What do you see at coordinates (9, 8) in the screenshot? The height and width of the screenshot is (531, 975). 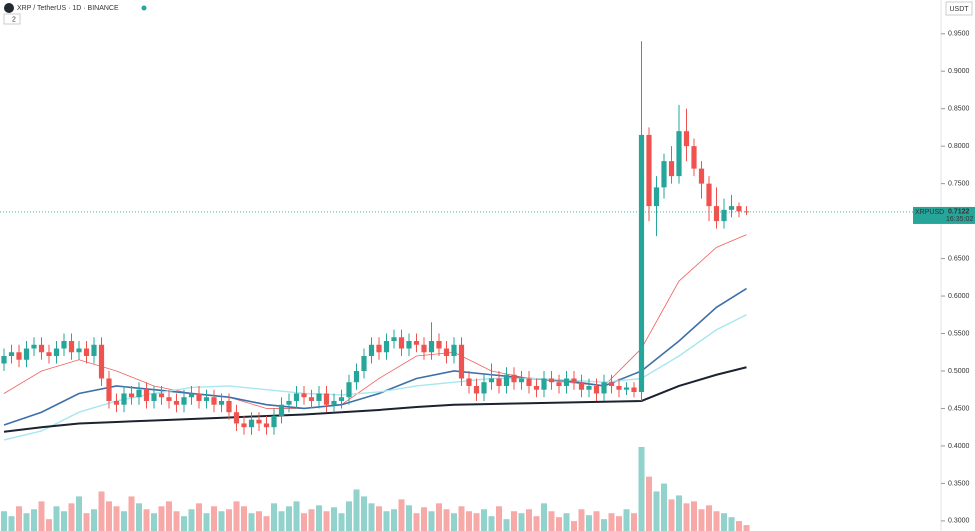 I see `logo` at bounding box center [9, 8].